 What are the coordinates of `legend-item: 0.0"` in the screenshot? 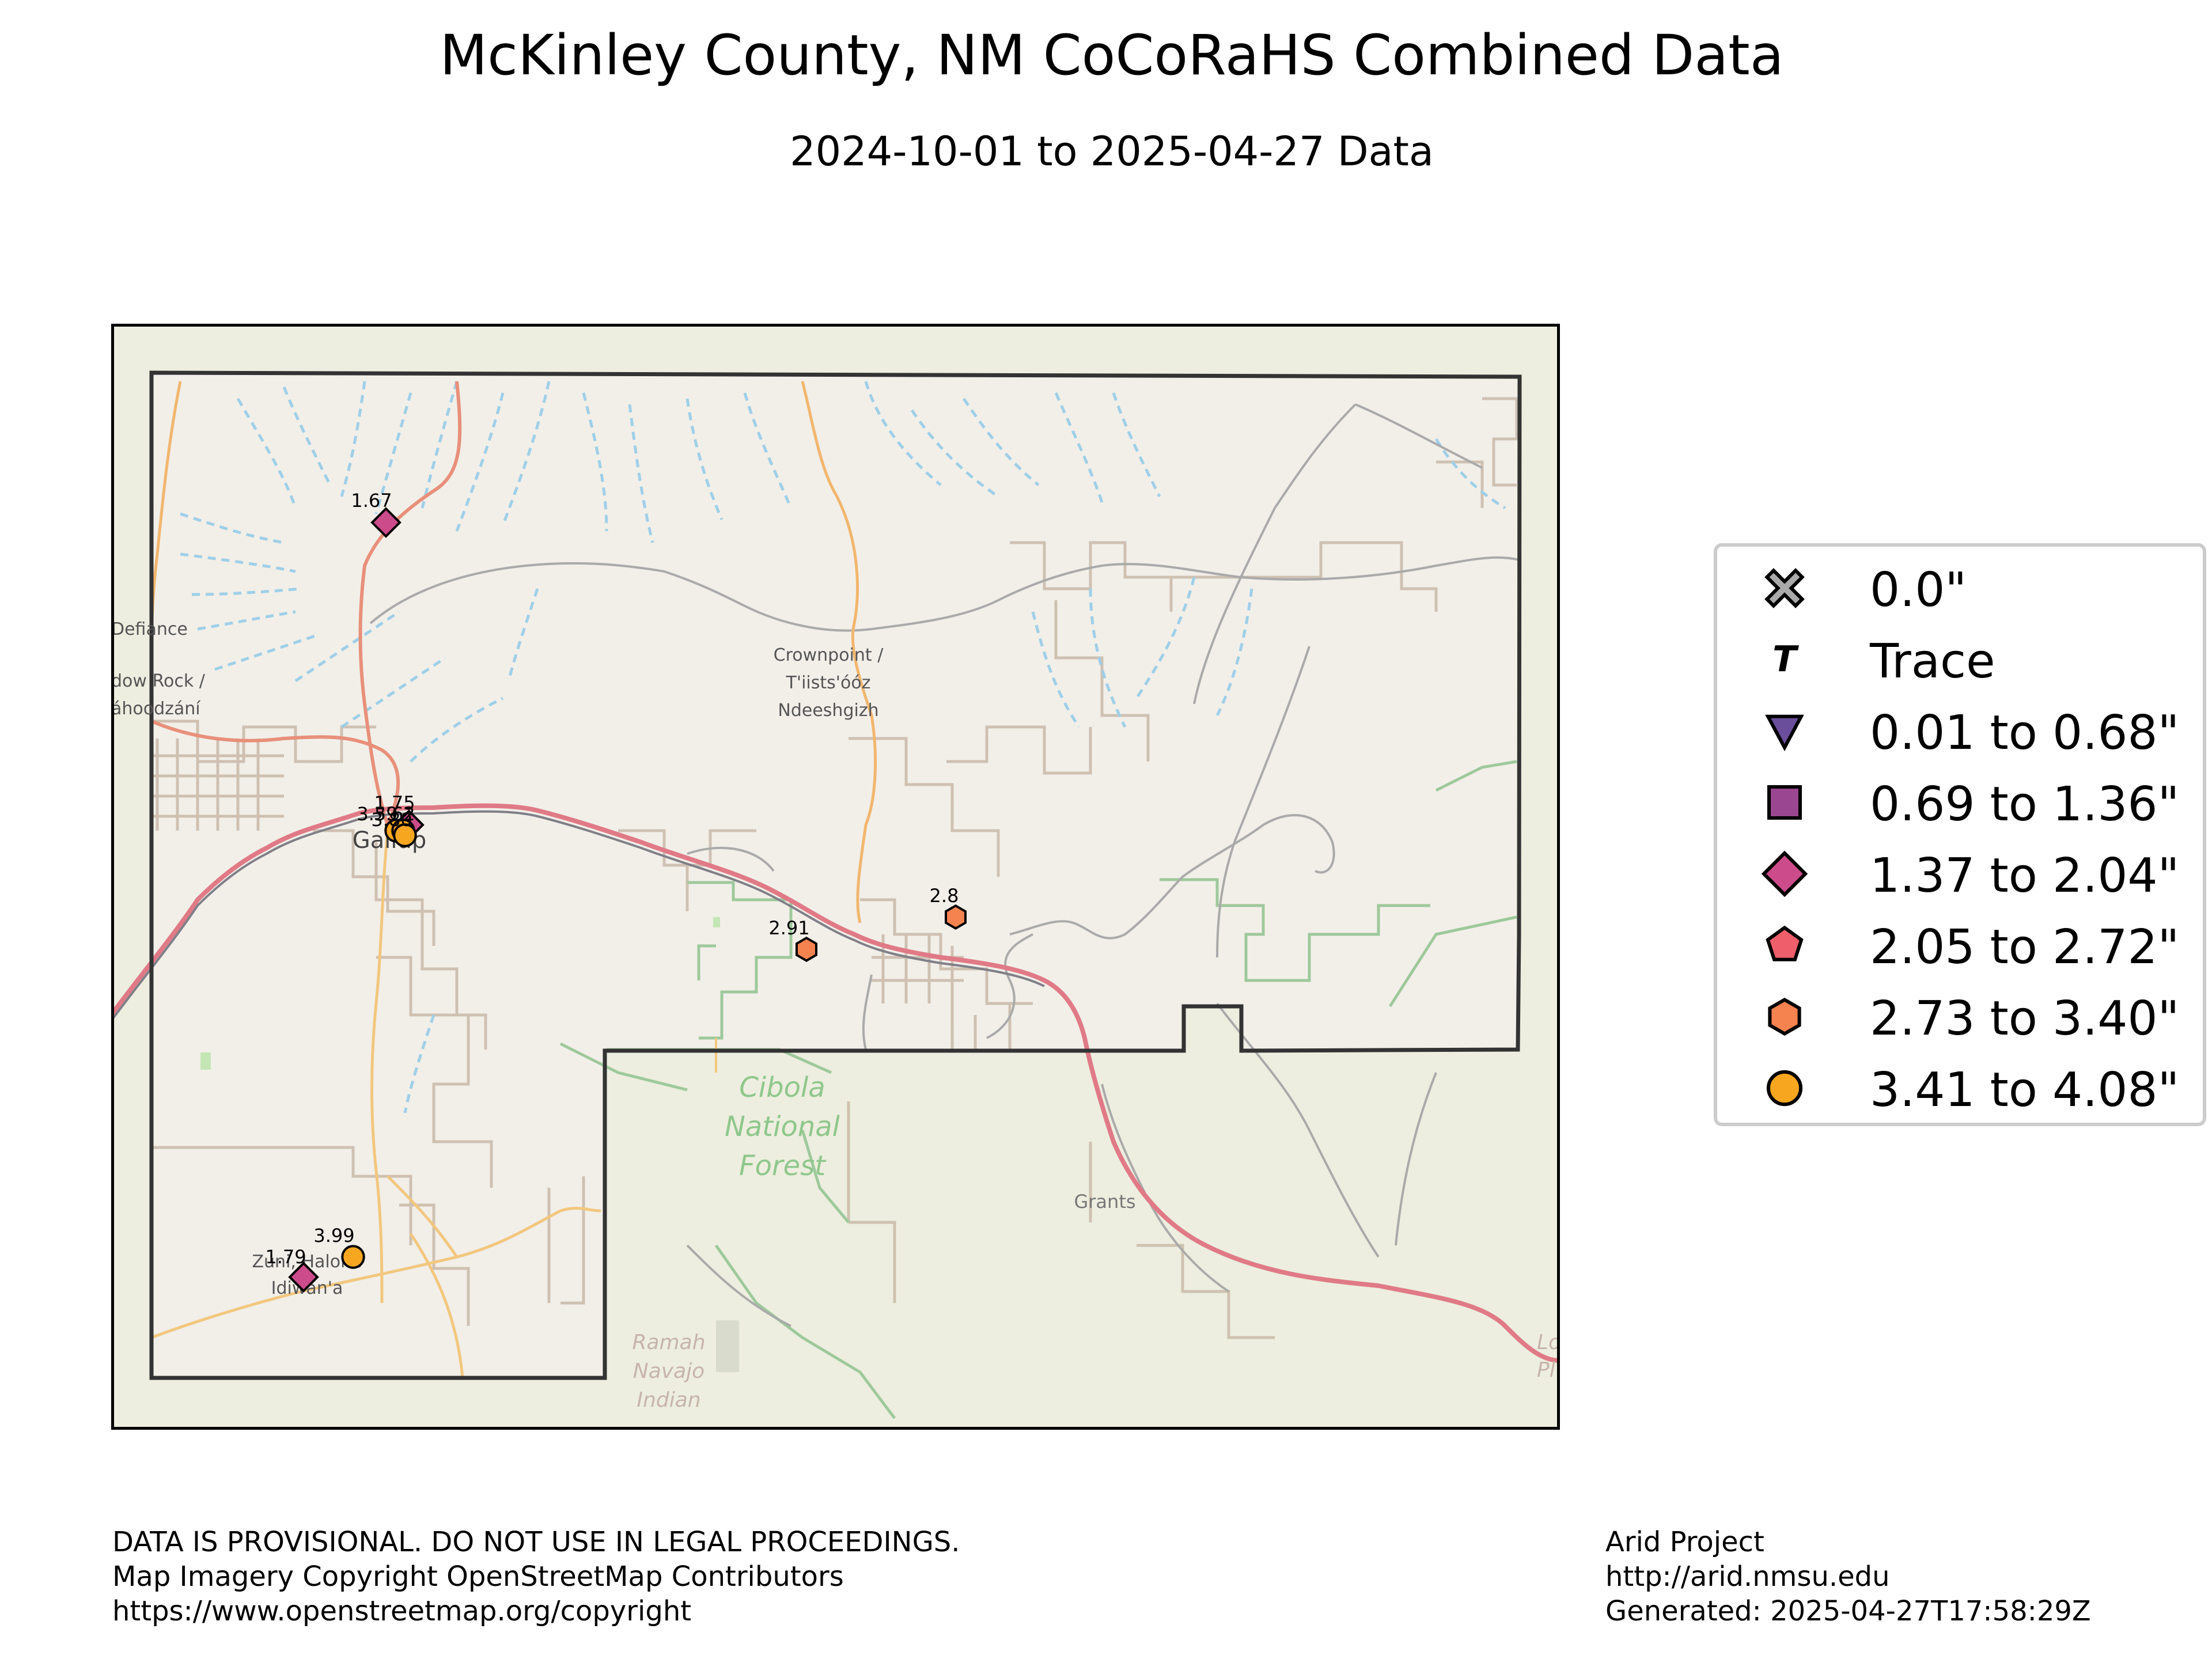 It's located at (1960, 588).